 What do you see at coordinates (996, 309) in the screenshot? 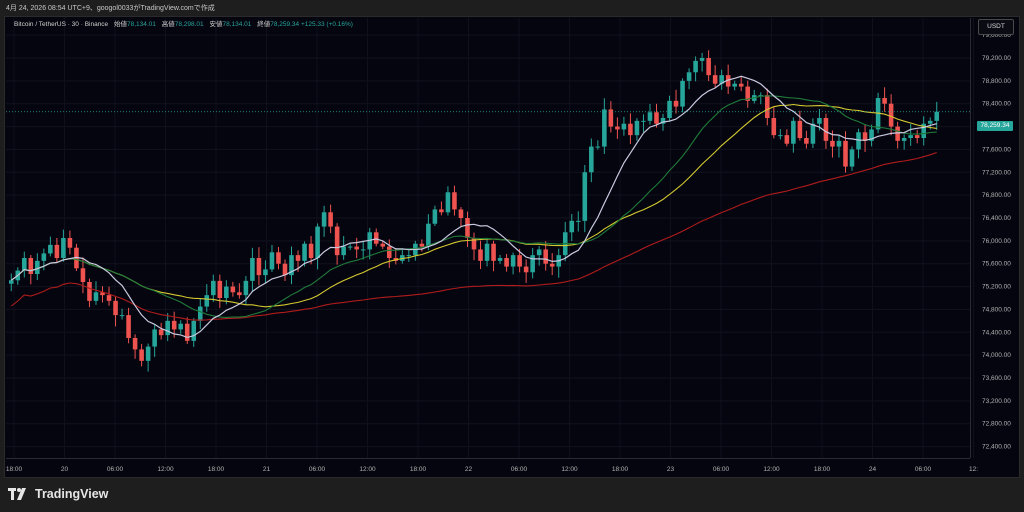
I see `y-tick-label: 74,800.00` at bounding box center [996, 309].